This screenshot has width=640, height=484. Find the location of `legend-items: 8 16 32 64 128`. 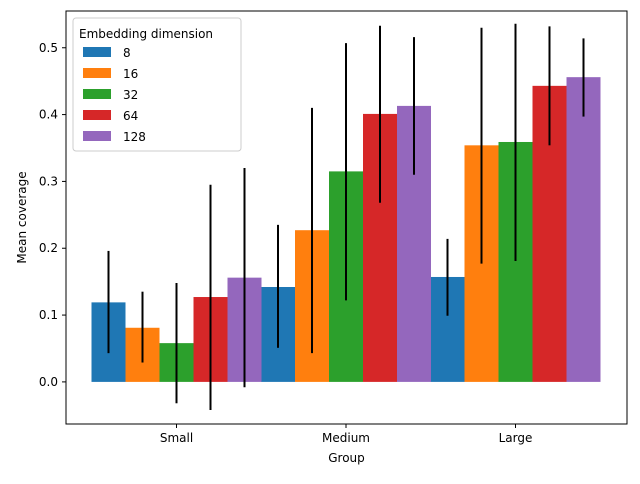

legend-items: 8 16 32 64 128 is located at coordinates (114, 95).